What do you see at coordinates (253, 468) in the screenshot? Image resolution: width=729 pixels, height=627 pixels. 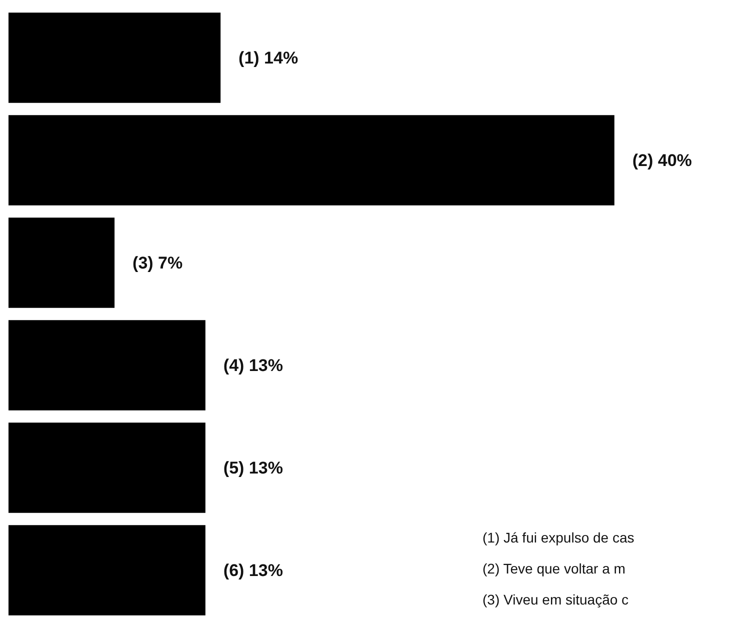 I see `data-label: (5) 13%` at bounding box center [253, 468].